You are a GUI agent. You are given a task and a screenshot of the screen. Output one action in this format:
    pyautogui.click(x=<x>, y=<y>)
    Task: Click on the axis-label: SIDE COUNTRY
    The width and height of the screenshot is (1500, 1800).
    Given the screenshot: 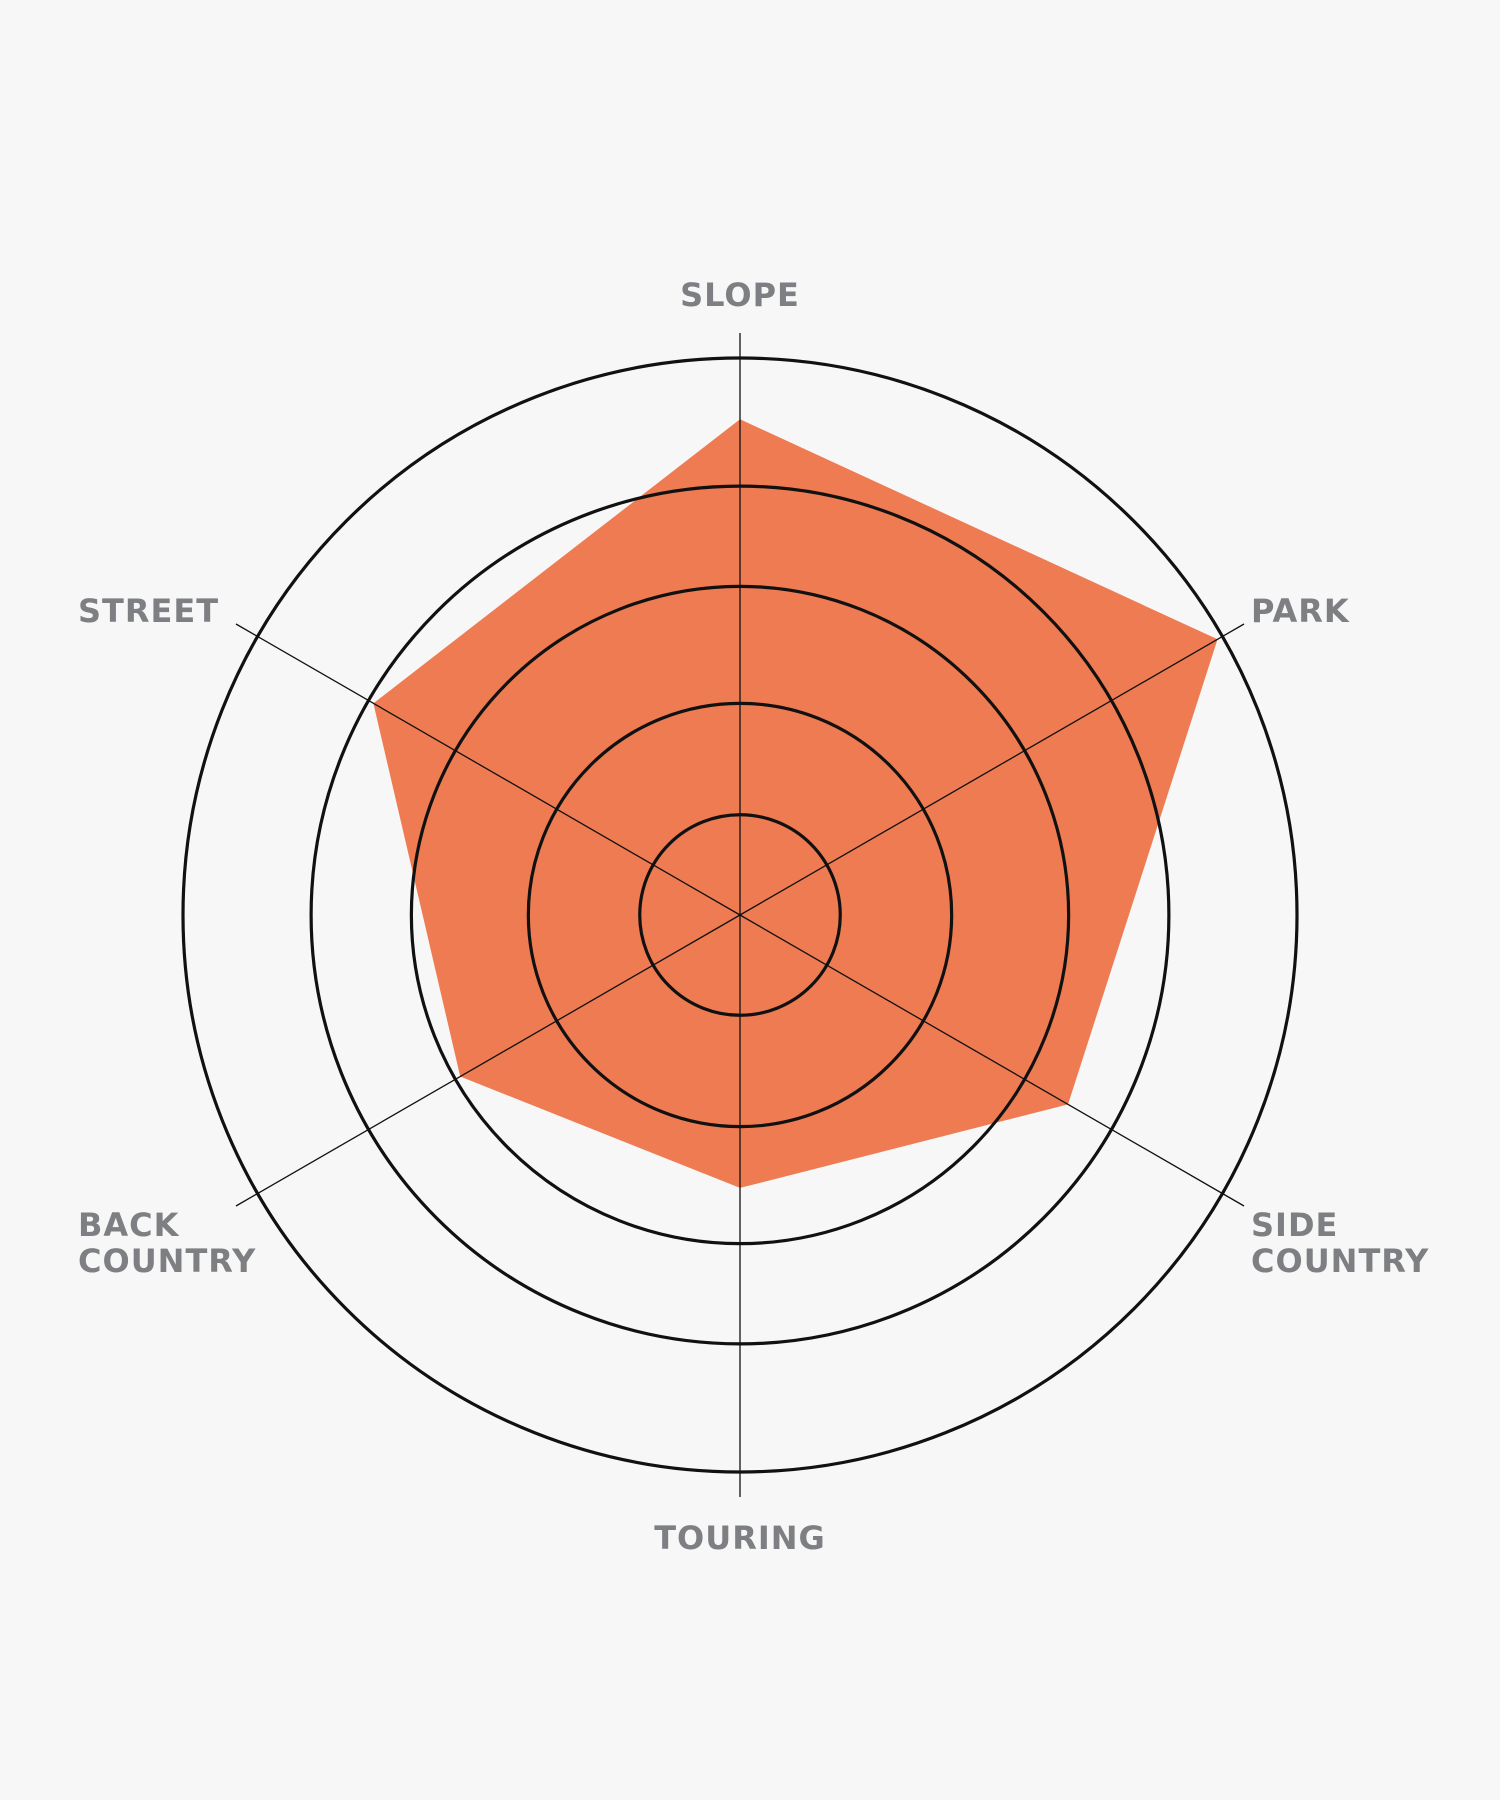 What is the action you would take?
    pyautogui.click(x=1340, y=1243)
    